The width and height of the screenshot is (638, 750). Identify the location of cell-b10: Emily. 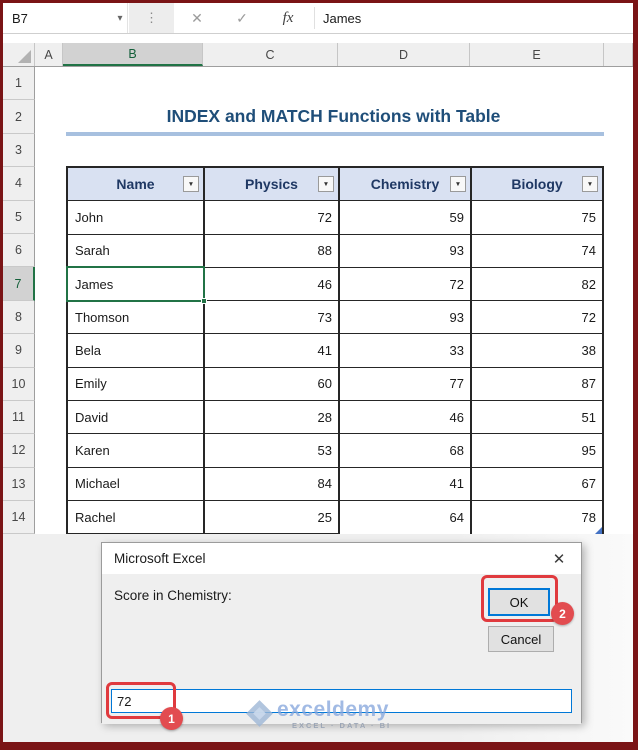
(136, 384).